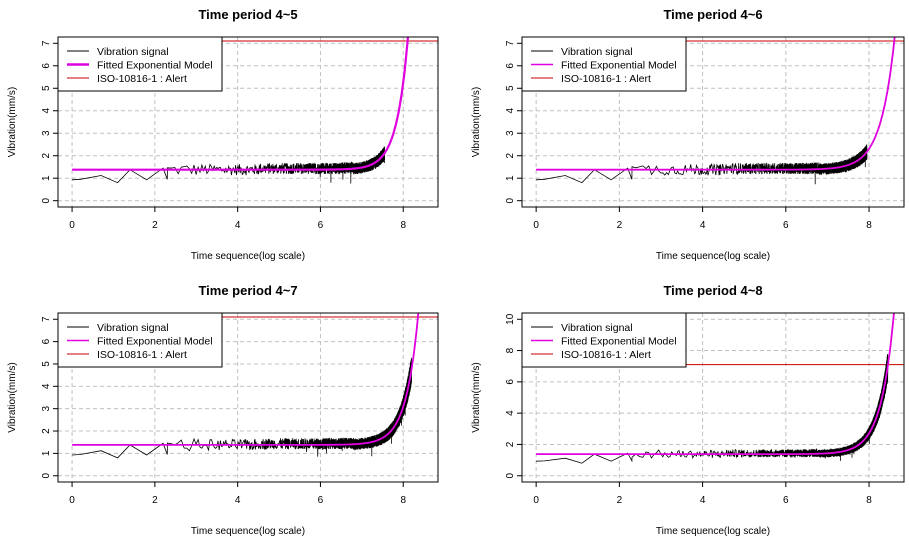 This screenshot has width=909, height=548. I want to click on chart-title: Time period 4~5, so click(247, 14).